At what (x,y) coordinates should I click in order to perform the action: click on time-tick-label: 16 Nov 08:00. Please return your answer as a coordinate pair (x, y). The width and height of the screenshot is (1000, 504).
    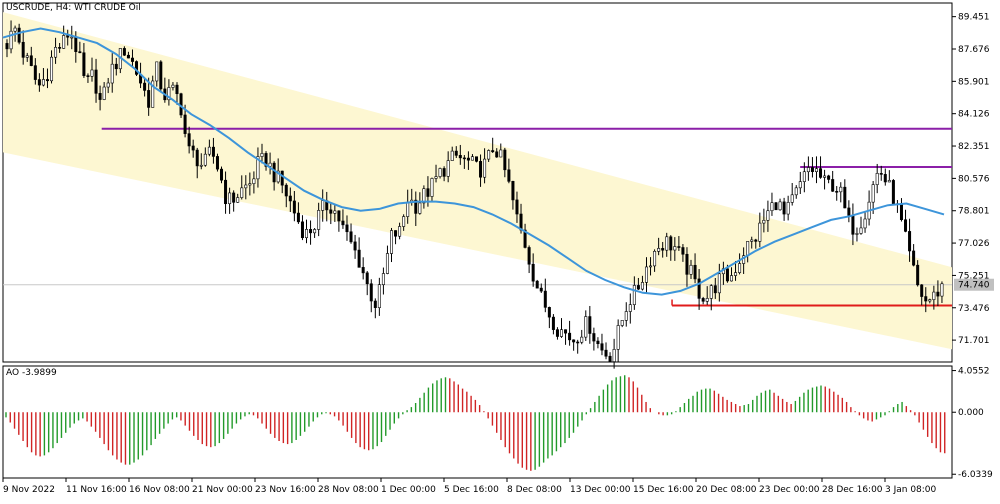
    Looking at the image, I should click on (159, 490).